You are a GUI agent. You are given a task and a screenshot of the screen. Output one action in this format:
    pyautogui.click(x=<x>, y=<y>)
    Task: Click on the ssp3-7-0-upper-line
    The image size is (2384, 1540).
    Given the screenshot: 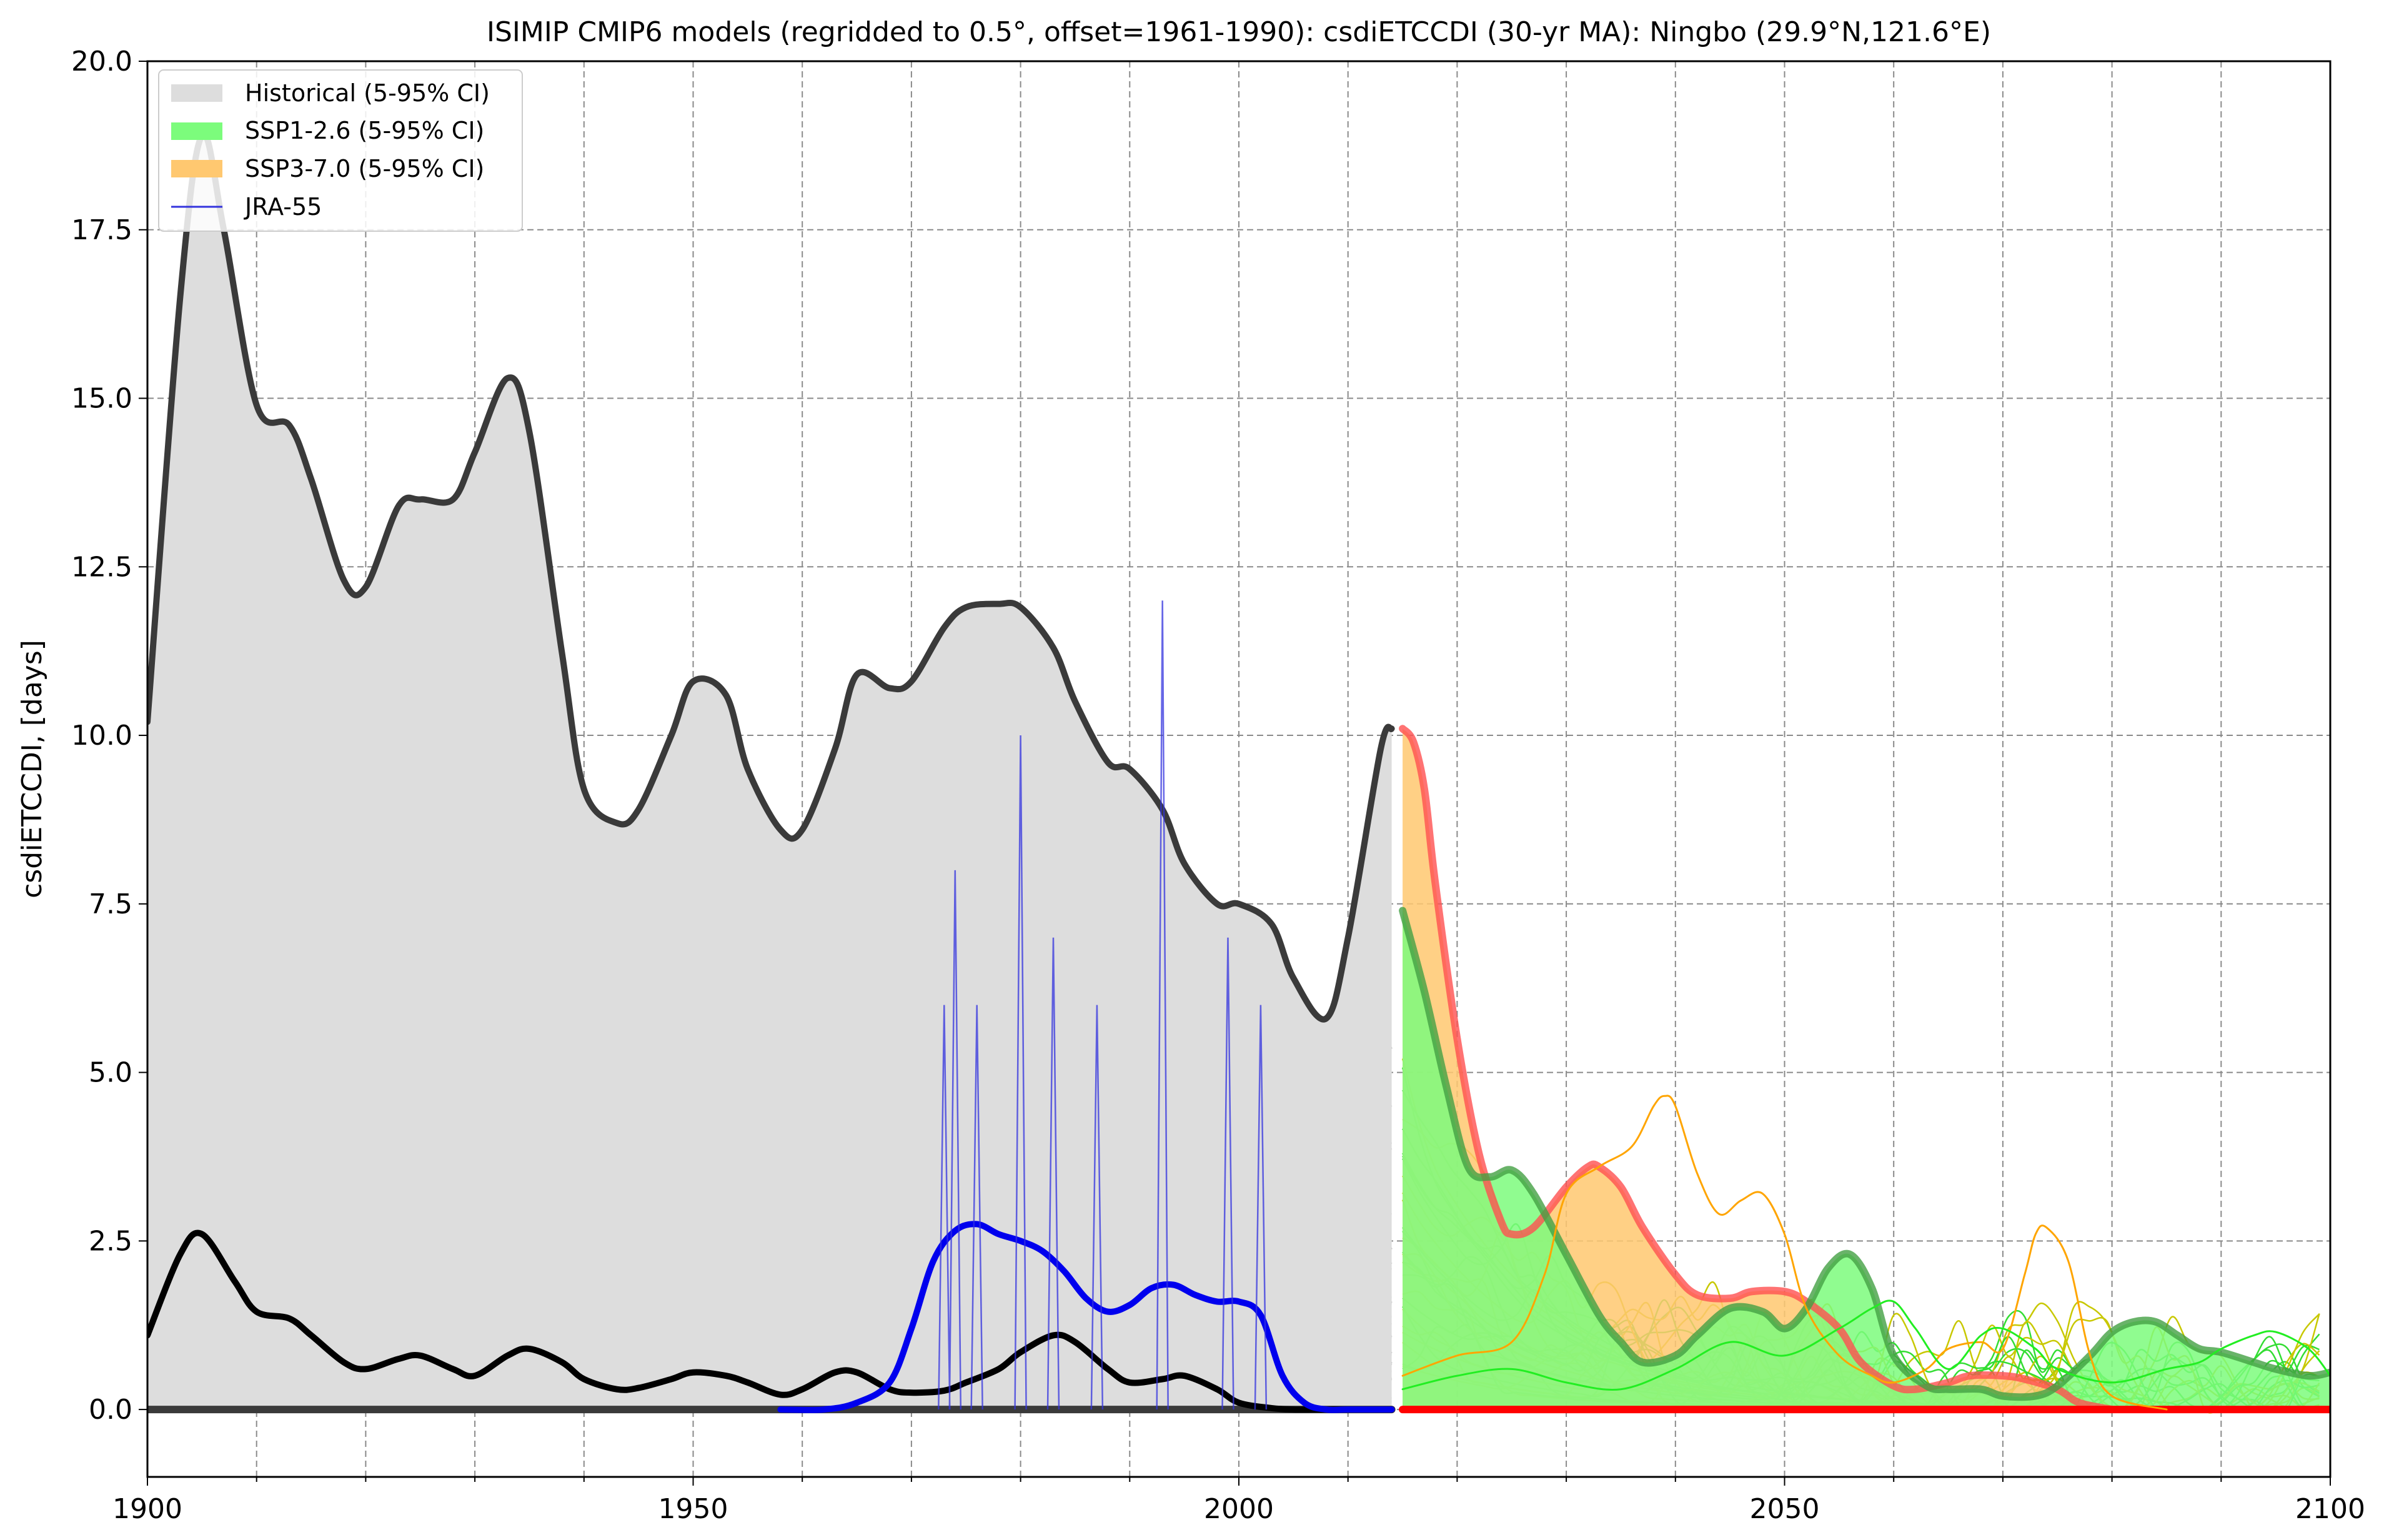 What is the action you would take?
    pyautogui.click(x=1757, y=1069)
    